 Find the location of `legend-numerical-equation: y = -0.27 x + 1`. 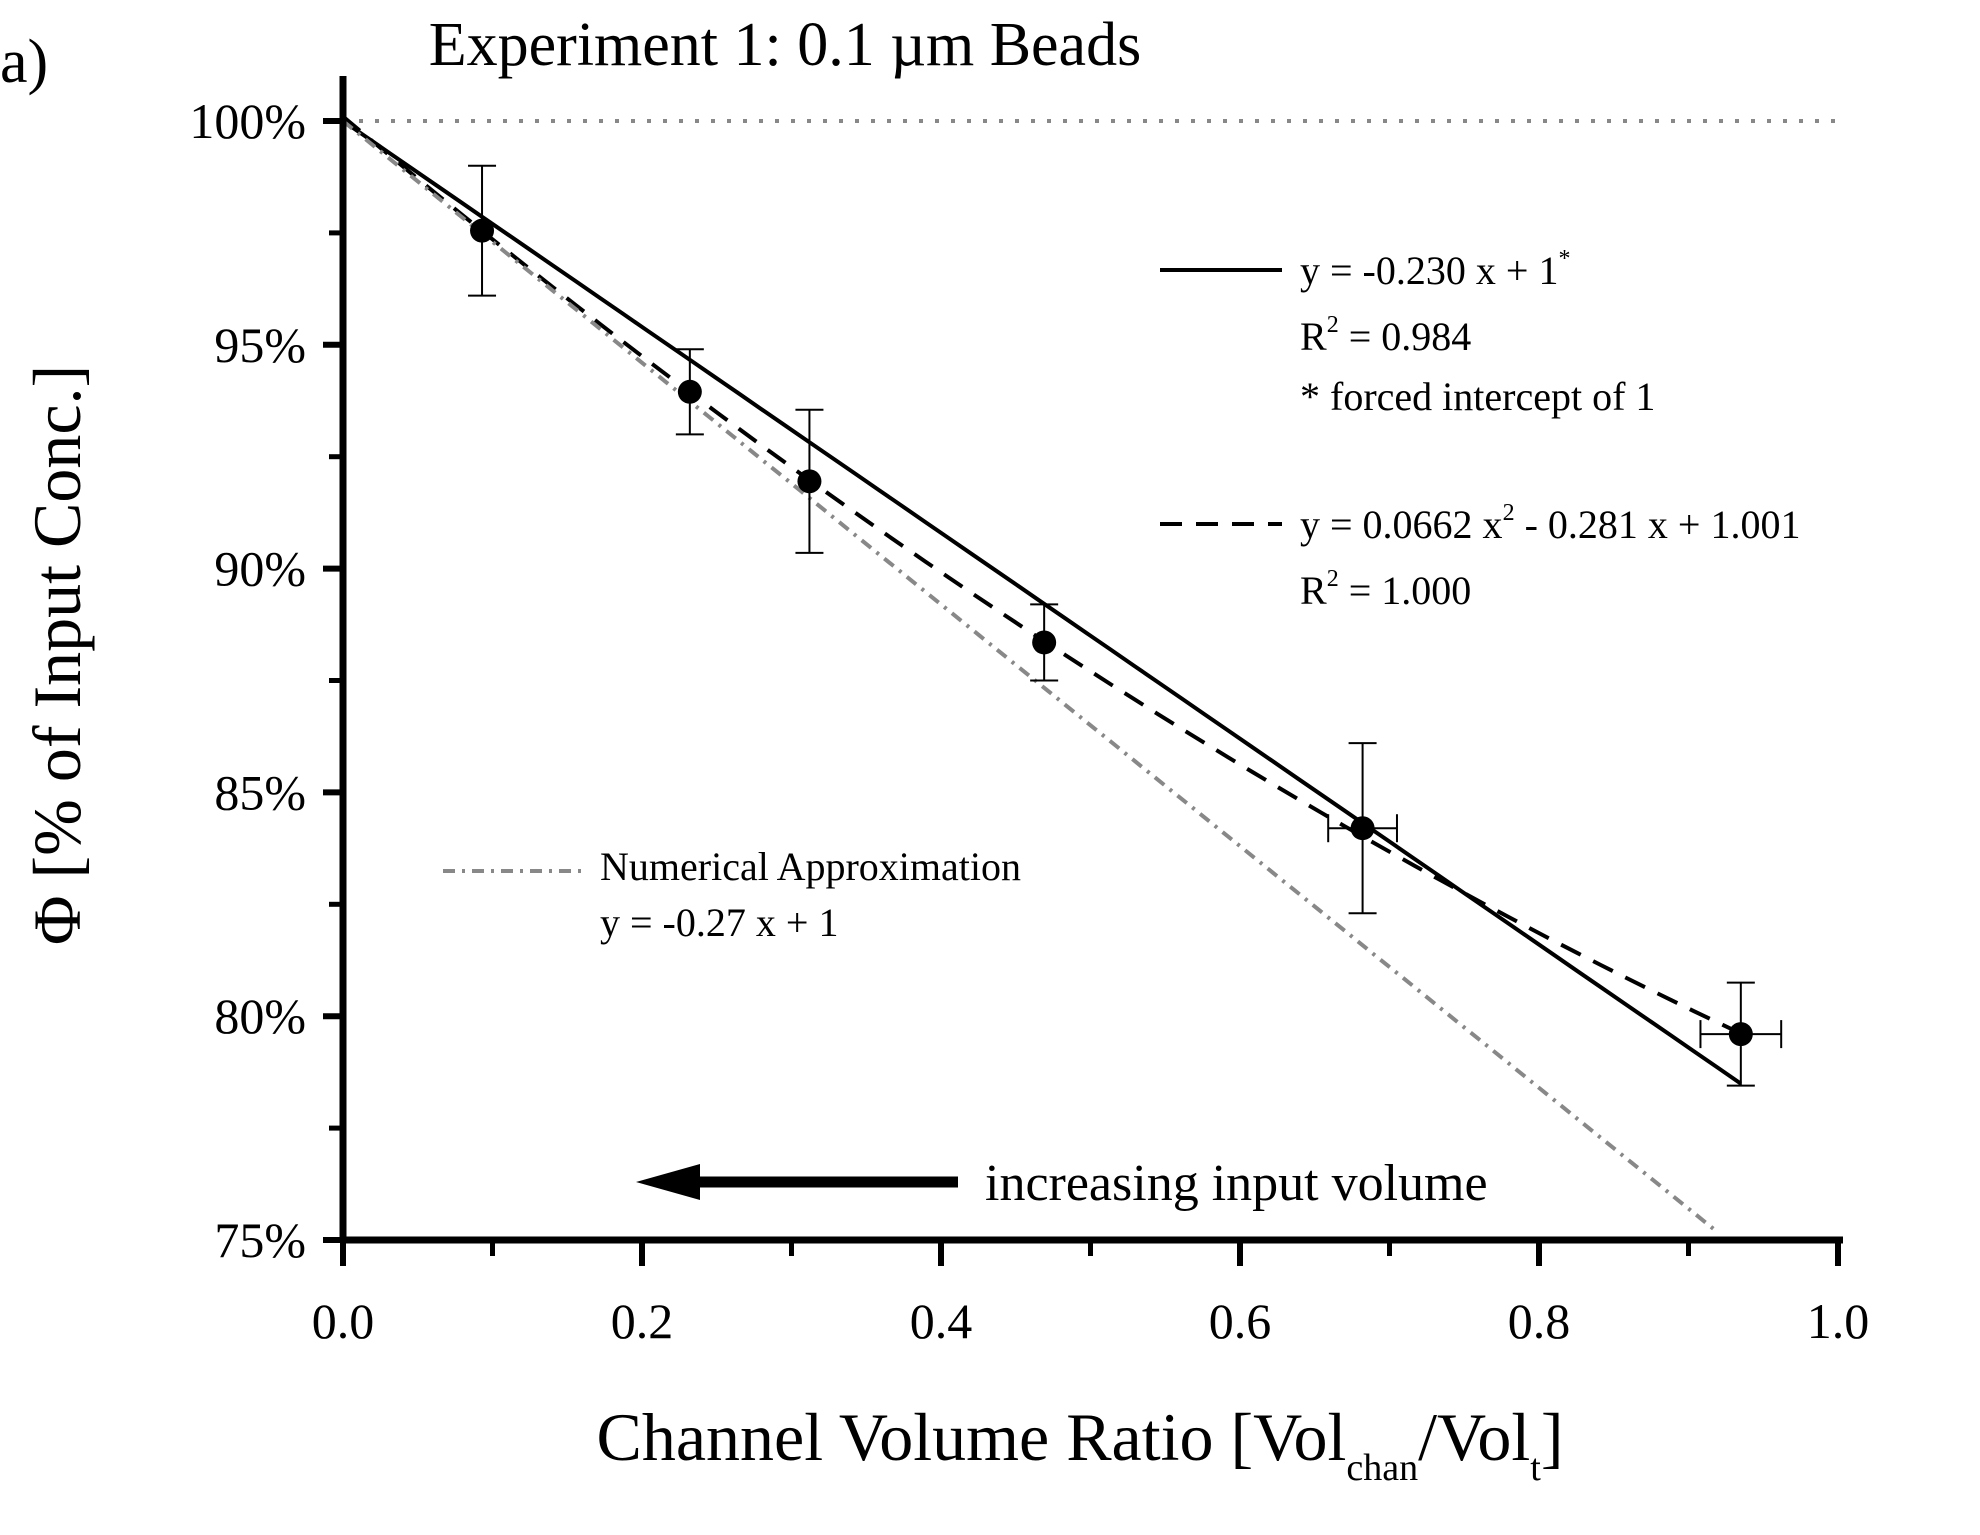

legend-numerical-equation: y = -0.27 x + 1 is located at coordinates (719, 922).